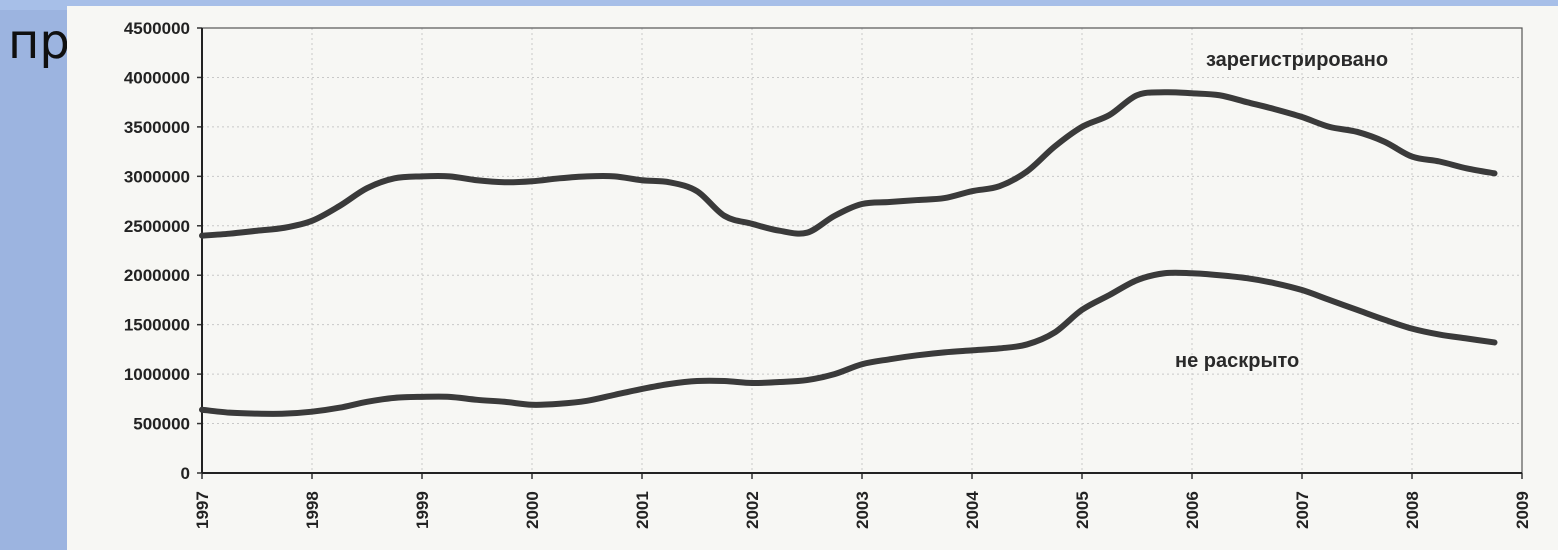  Describe the element at coordinates (157, 374) in the screenshot. I see `y-tick-label: 1000000` at that location.